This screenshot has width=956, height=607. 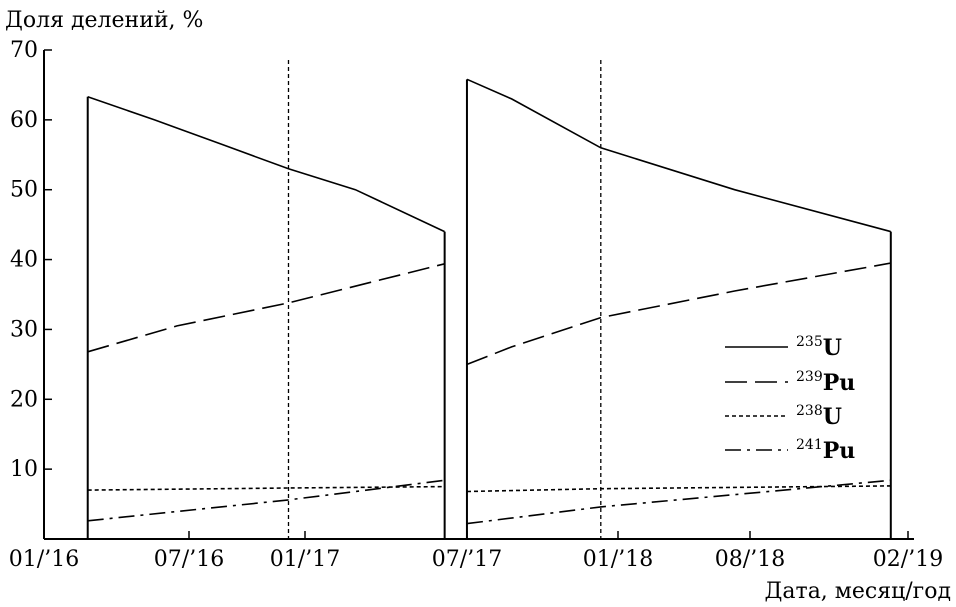 What do you see at coordinates (809, 342) in the screenshot?
I see `legend-mass-number: 235` at bounding box center [809, 342].